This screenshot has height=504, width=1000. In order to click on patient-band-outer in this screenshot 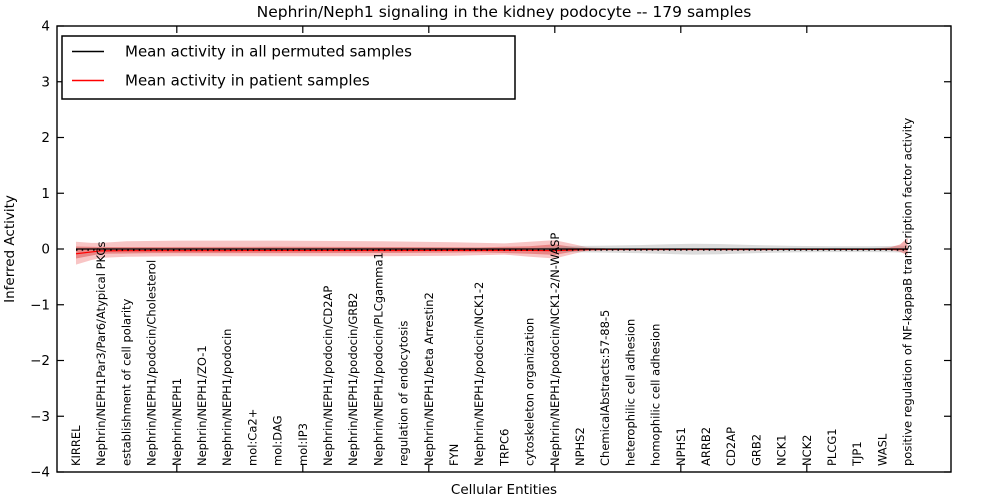, I will do `click(341, 252)`.